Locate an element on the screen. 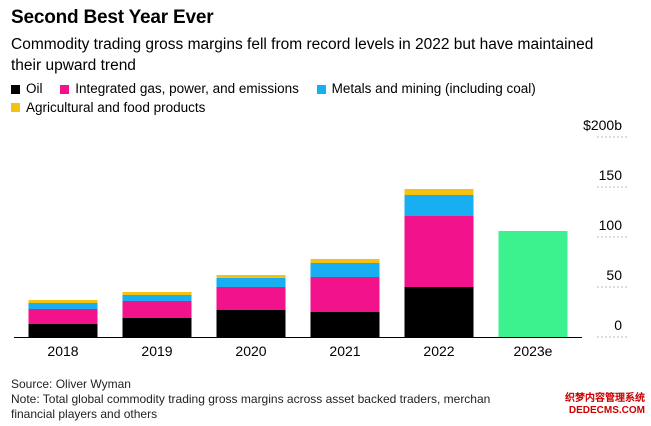 The width and height of the screenshot is (651, 426). watermark: 织梦内容管理系统 DEDECMS.COM is located at coordinates (605, 405).